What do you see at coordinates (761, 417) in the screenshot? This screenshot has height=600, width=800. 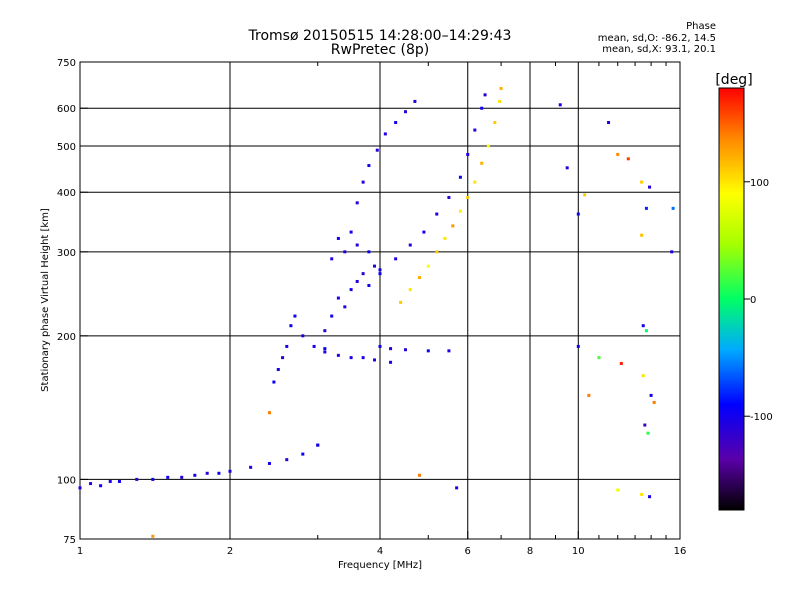 I see `colorbar-tick-label: -100` at bounding box center [761, 417].